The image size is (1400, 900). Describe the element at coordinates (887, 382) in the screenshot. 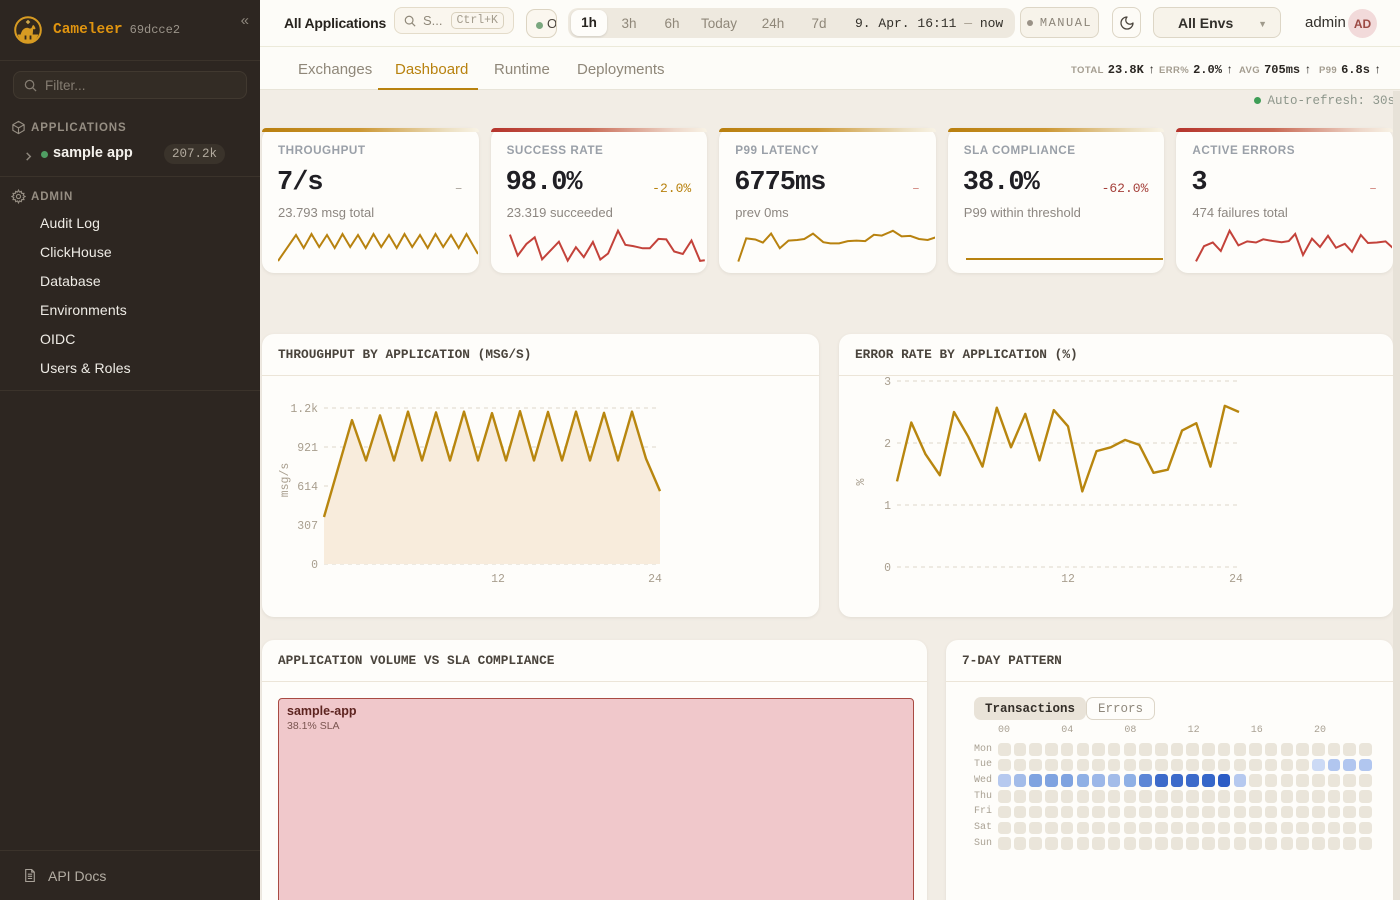

I see `svg-text: 3` at that location.